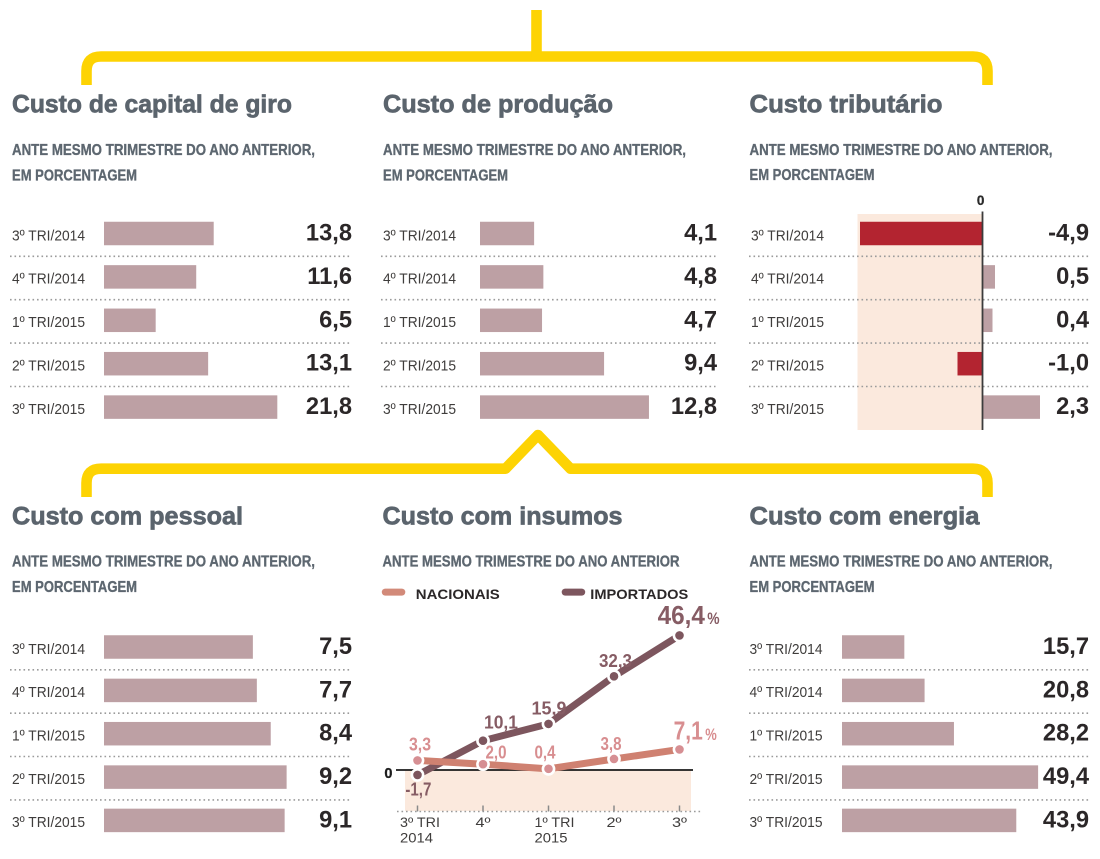  What do you see at coordinates (458, 594) in the screenshot?
I see `svg-text: NACIONAIS` at bounding box center [458, 594].